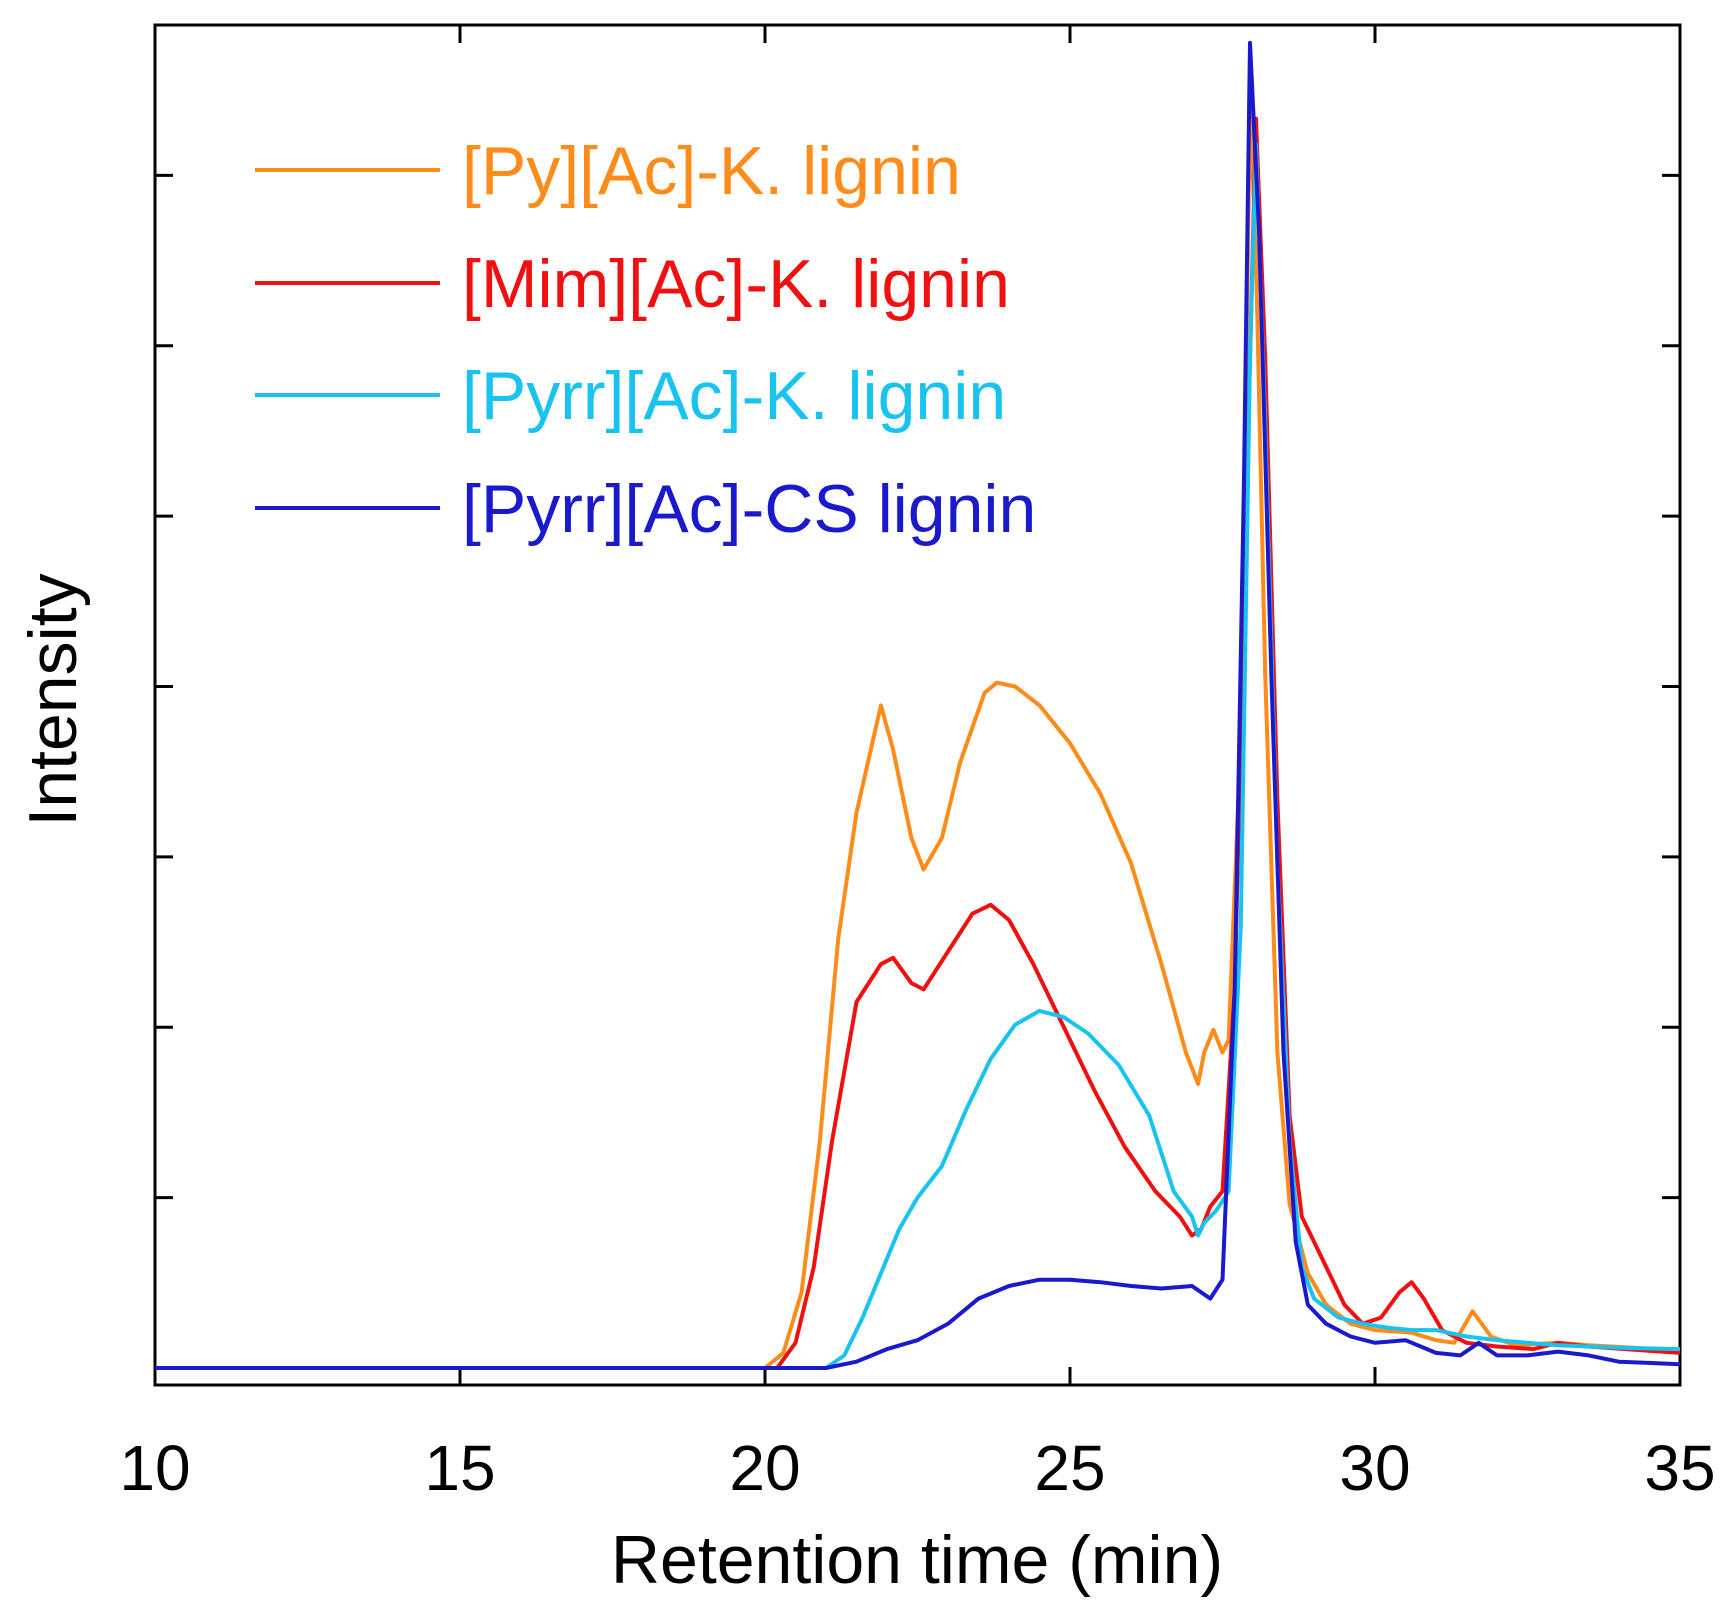 The height and width of the screenshot is (1614, 1730). What do you see at coordinates (736, 284) in the screenshot?
I see `legend-label-1: [Mim][Ac]-K. lignin` at bounding box center [736, 284].